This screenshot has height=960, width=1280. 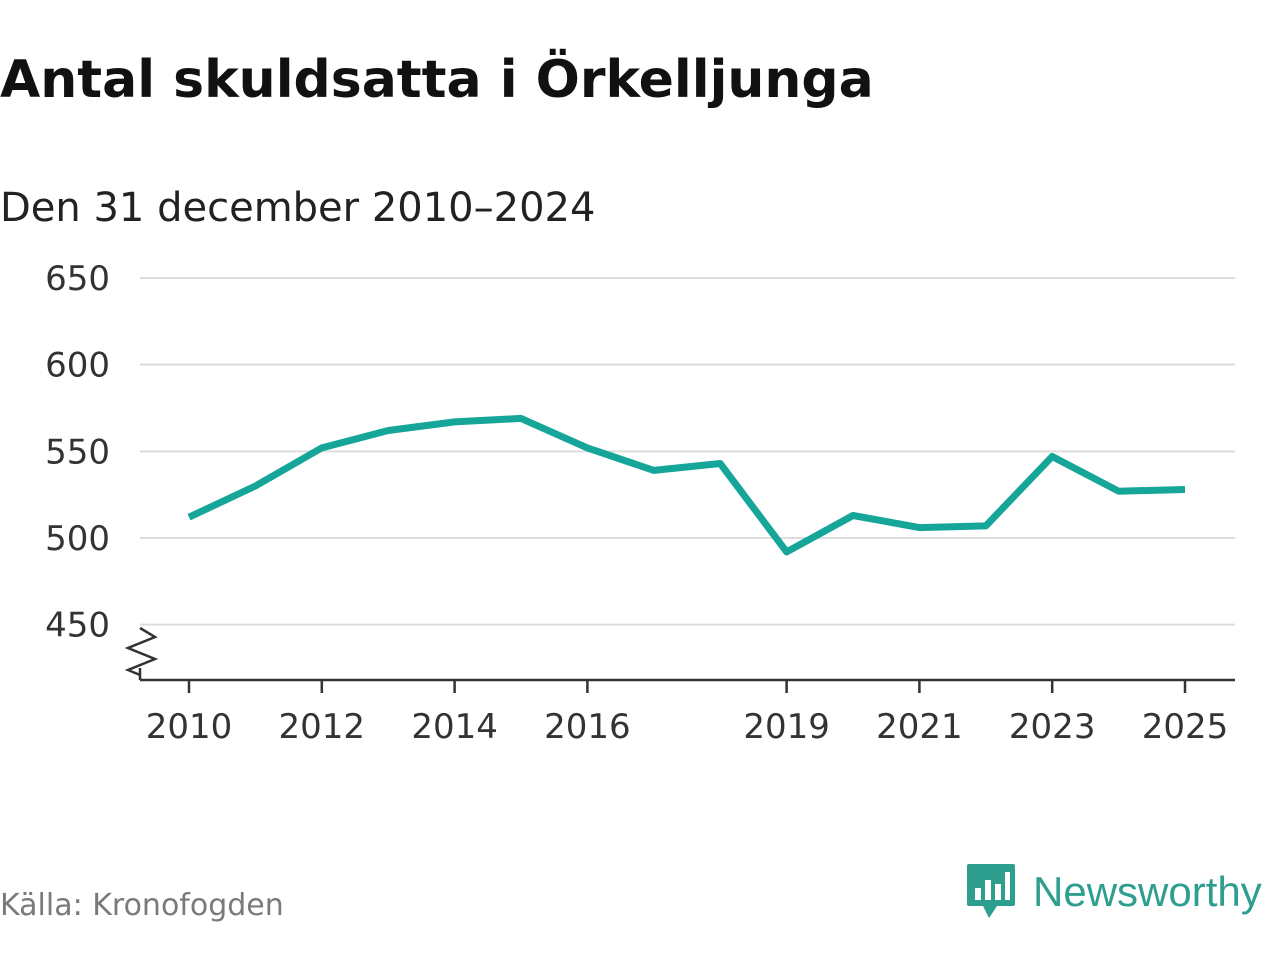 I want to click on y-tick-label: 600, so click(x=77, y=366).